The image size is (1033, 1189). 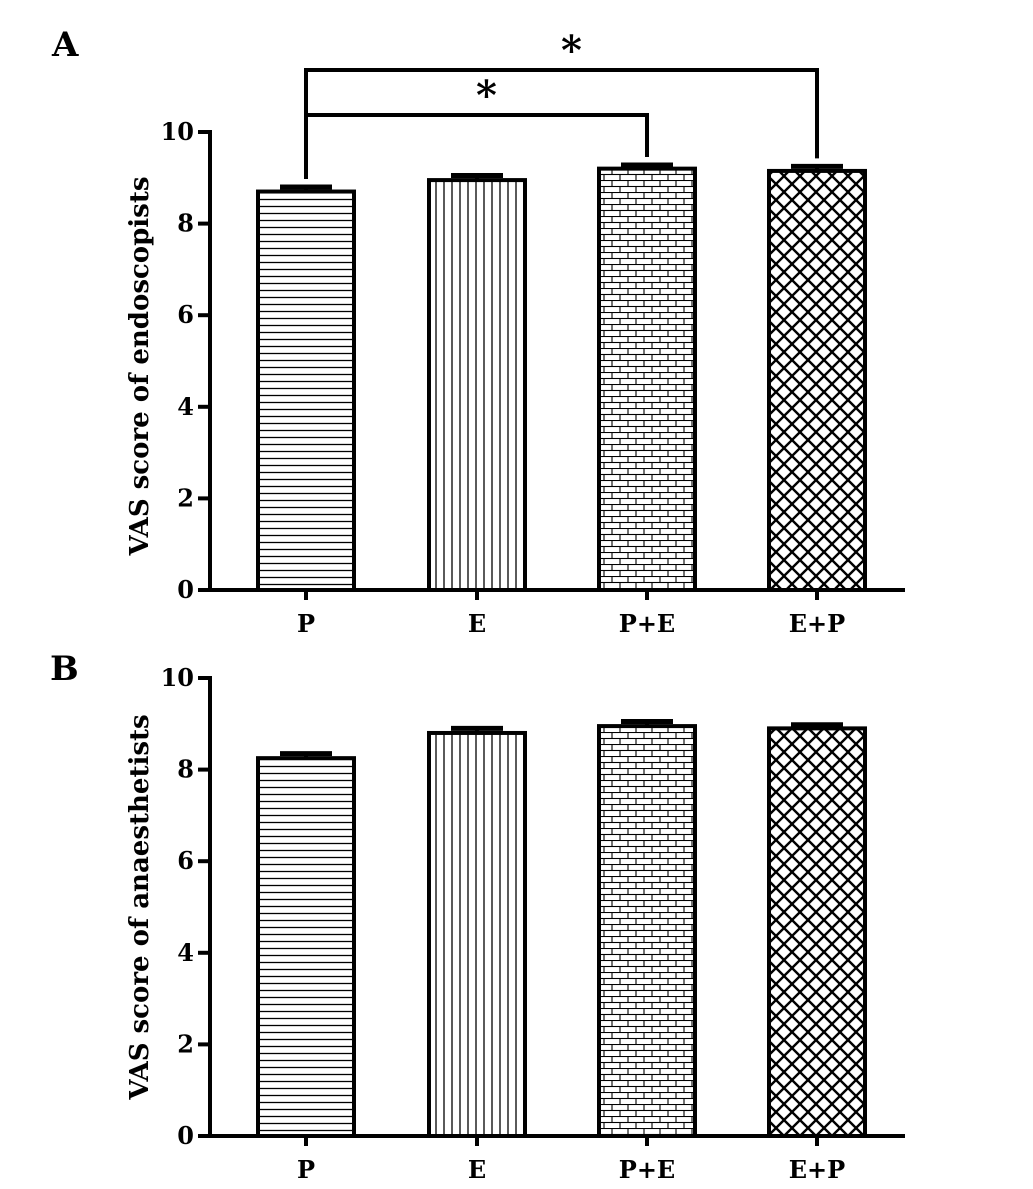 I want to click on significance-brackets-a: **, so click(x=561, y=103).